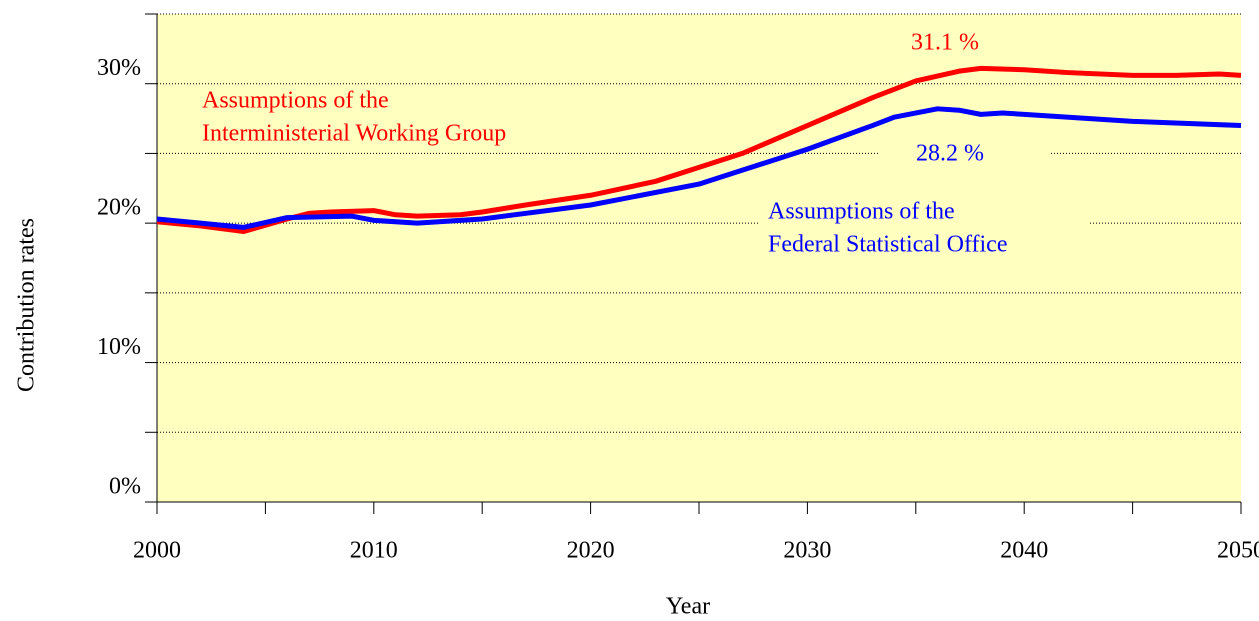 The height and width of the screenshot is (621, 1259). Describe the element at coordinates (354, 134) in the screenshot. I see `series-label: Interministerial Working Group` at that location.